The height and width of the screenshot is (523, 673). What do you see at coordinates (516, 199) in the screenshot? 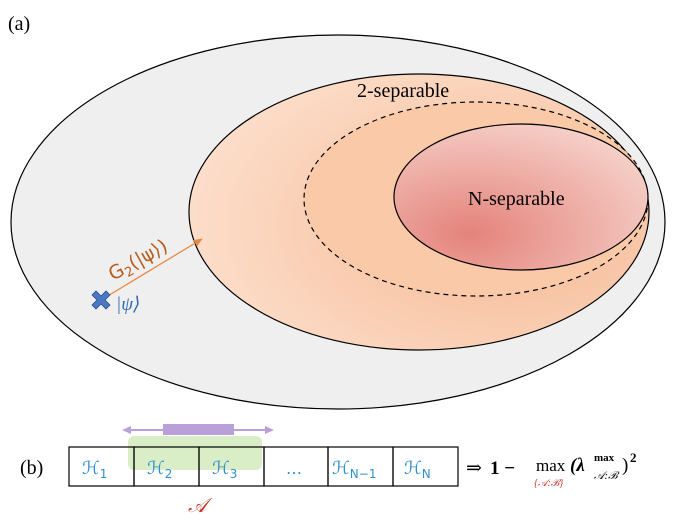
I see `n-separable-label: N-separable` at bounding box center [516, 199].